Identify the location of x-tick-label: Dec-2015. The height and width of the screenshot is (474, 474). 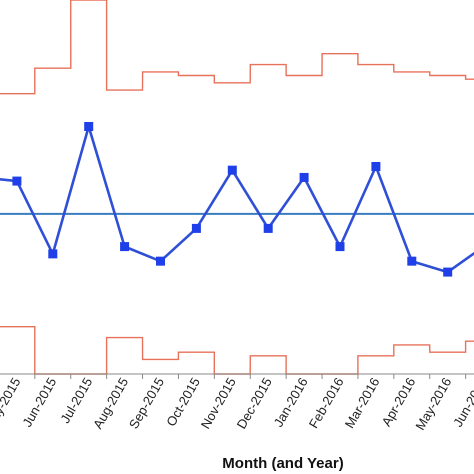
(254, 403).